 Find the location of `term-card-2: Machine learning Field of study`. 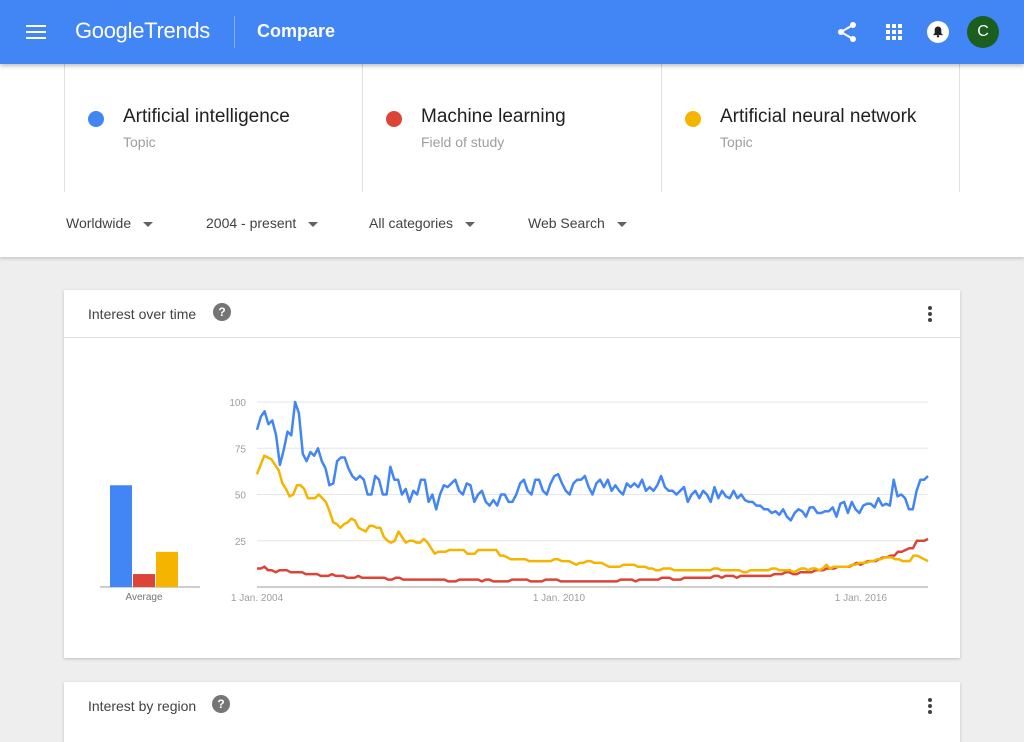

term-card-2: Machine learning Field of study is located at coordinates (511, 128).